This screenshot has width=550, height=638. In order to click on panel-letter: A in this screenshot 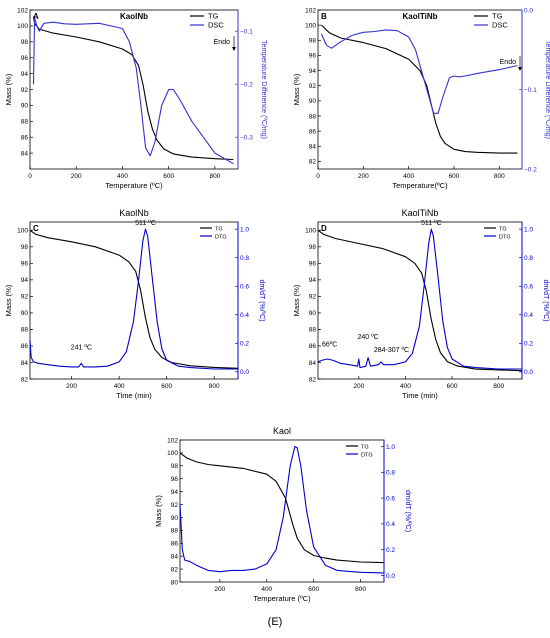, I will do `click(36, 16)`.